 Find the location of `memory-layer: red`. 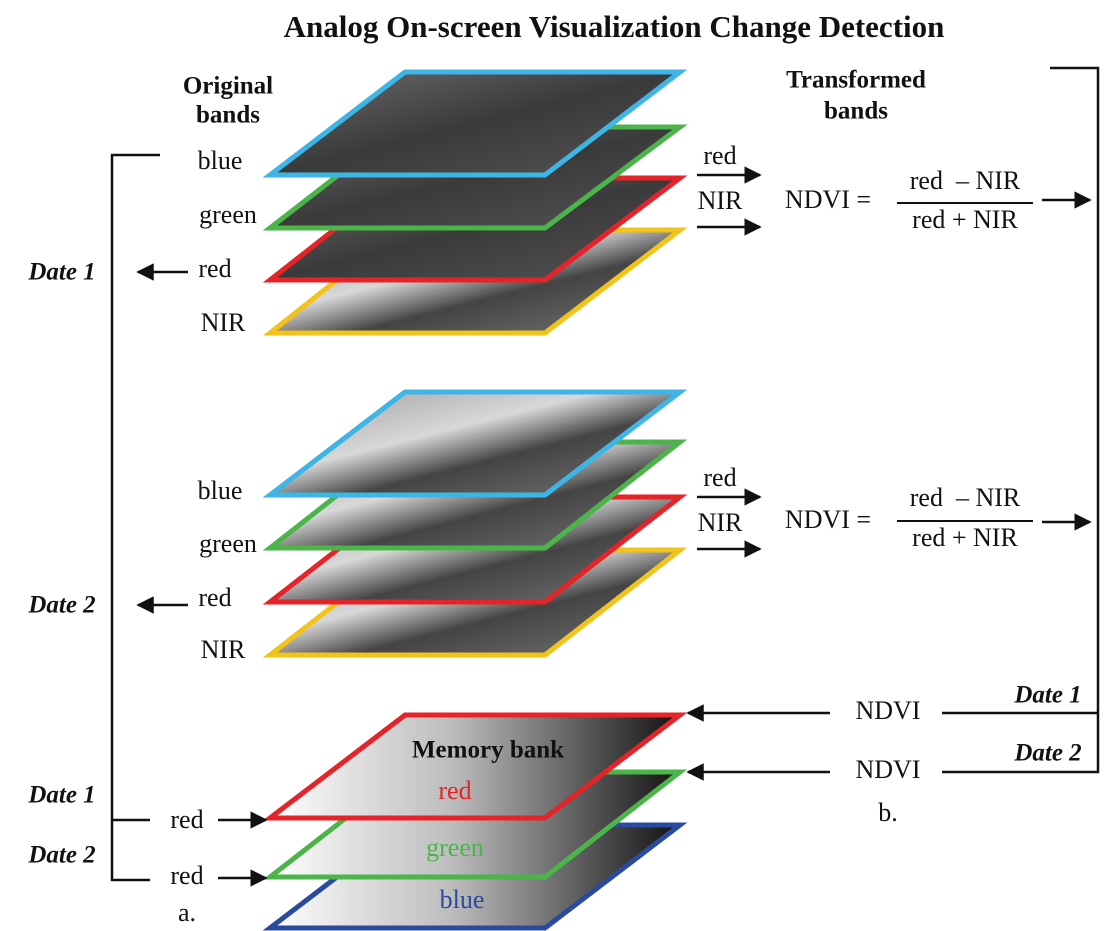

memory-layer: red is located at coordinates (454, 790).